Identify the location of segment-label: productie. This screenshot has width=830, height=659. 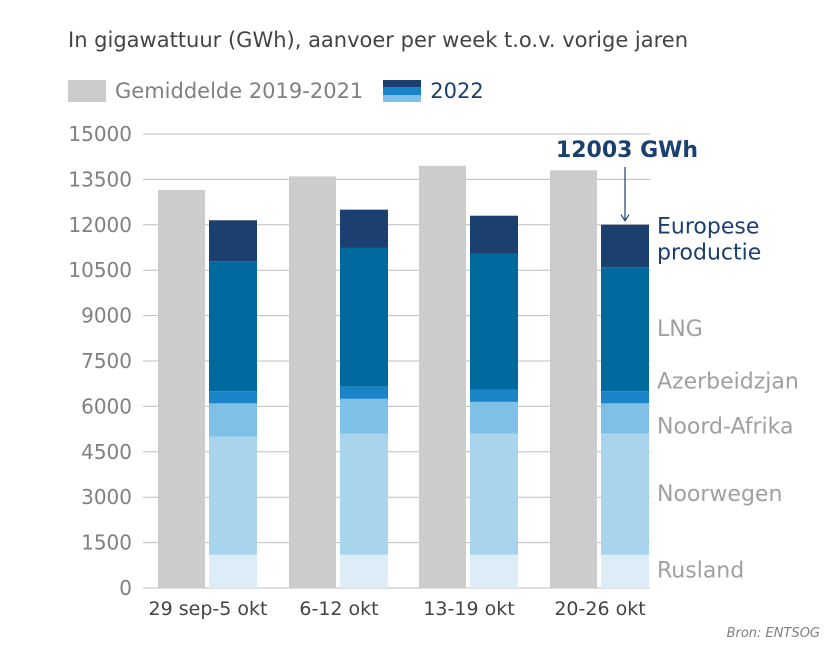
(709, 253).